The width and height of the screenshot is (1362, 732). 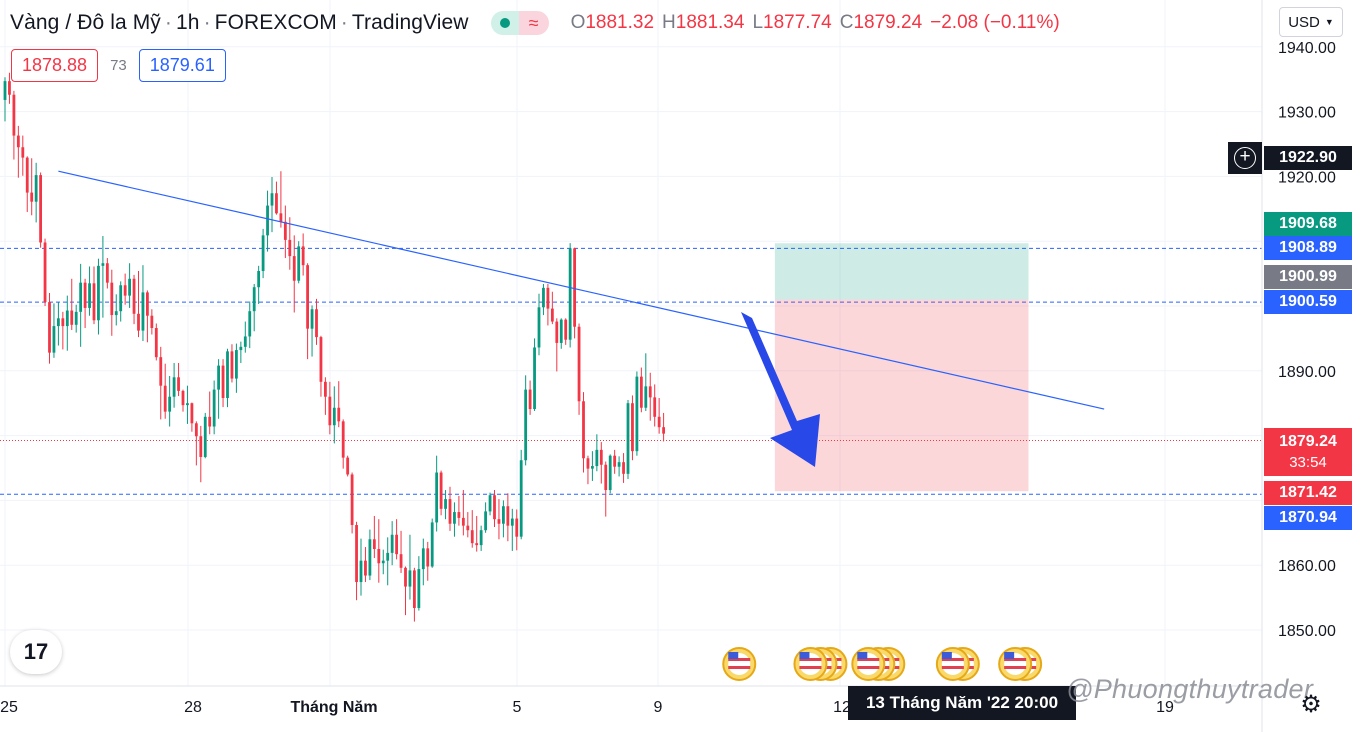 What do you see at coordinates (519, 23) in the screenshot?
I see `market-status-pills: ≈` at bounding box center [519, 23].